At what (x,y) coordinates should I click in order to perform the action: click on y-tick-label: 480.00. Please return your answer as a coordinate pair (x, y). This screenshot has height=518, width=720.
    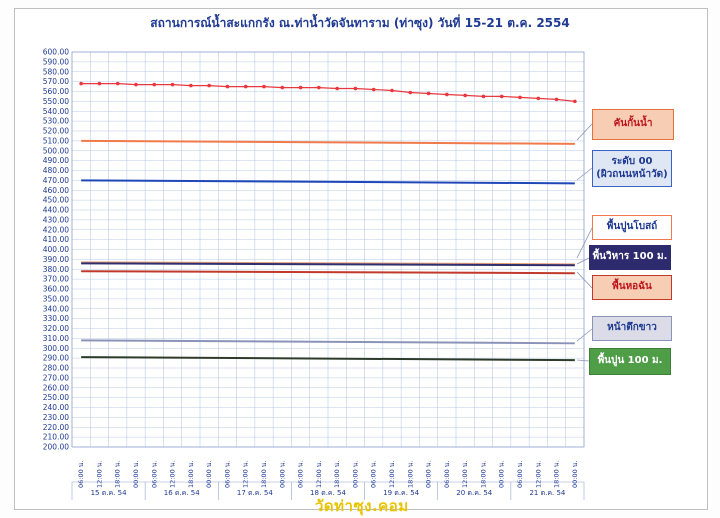
    Looking at the image, I should click on (56, 170).